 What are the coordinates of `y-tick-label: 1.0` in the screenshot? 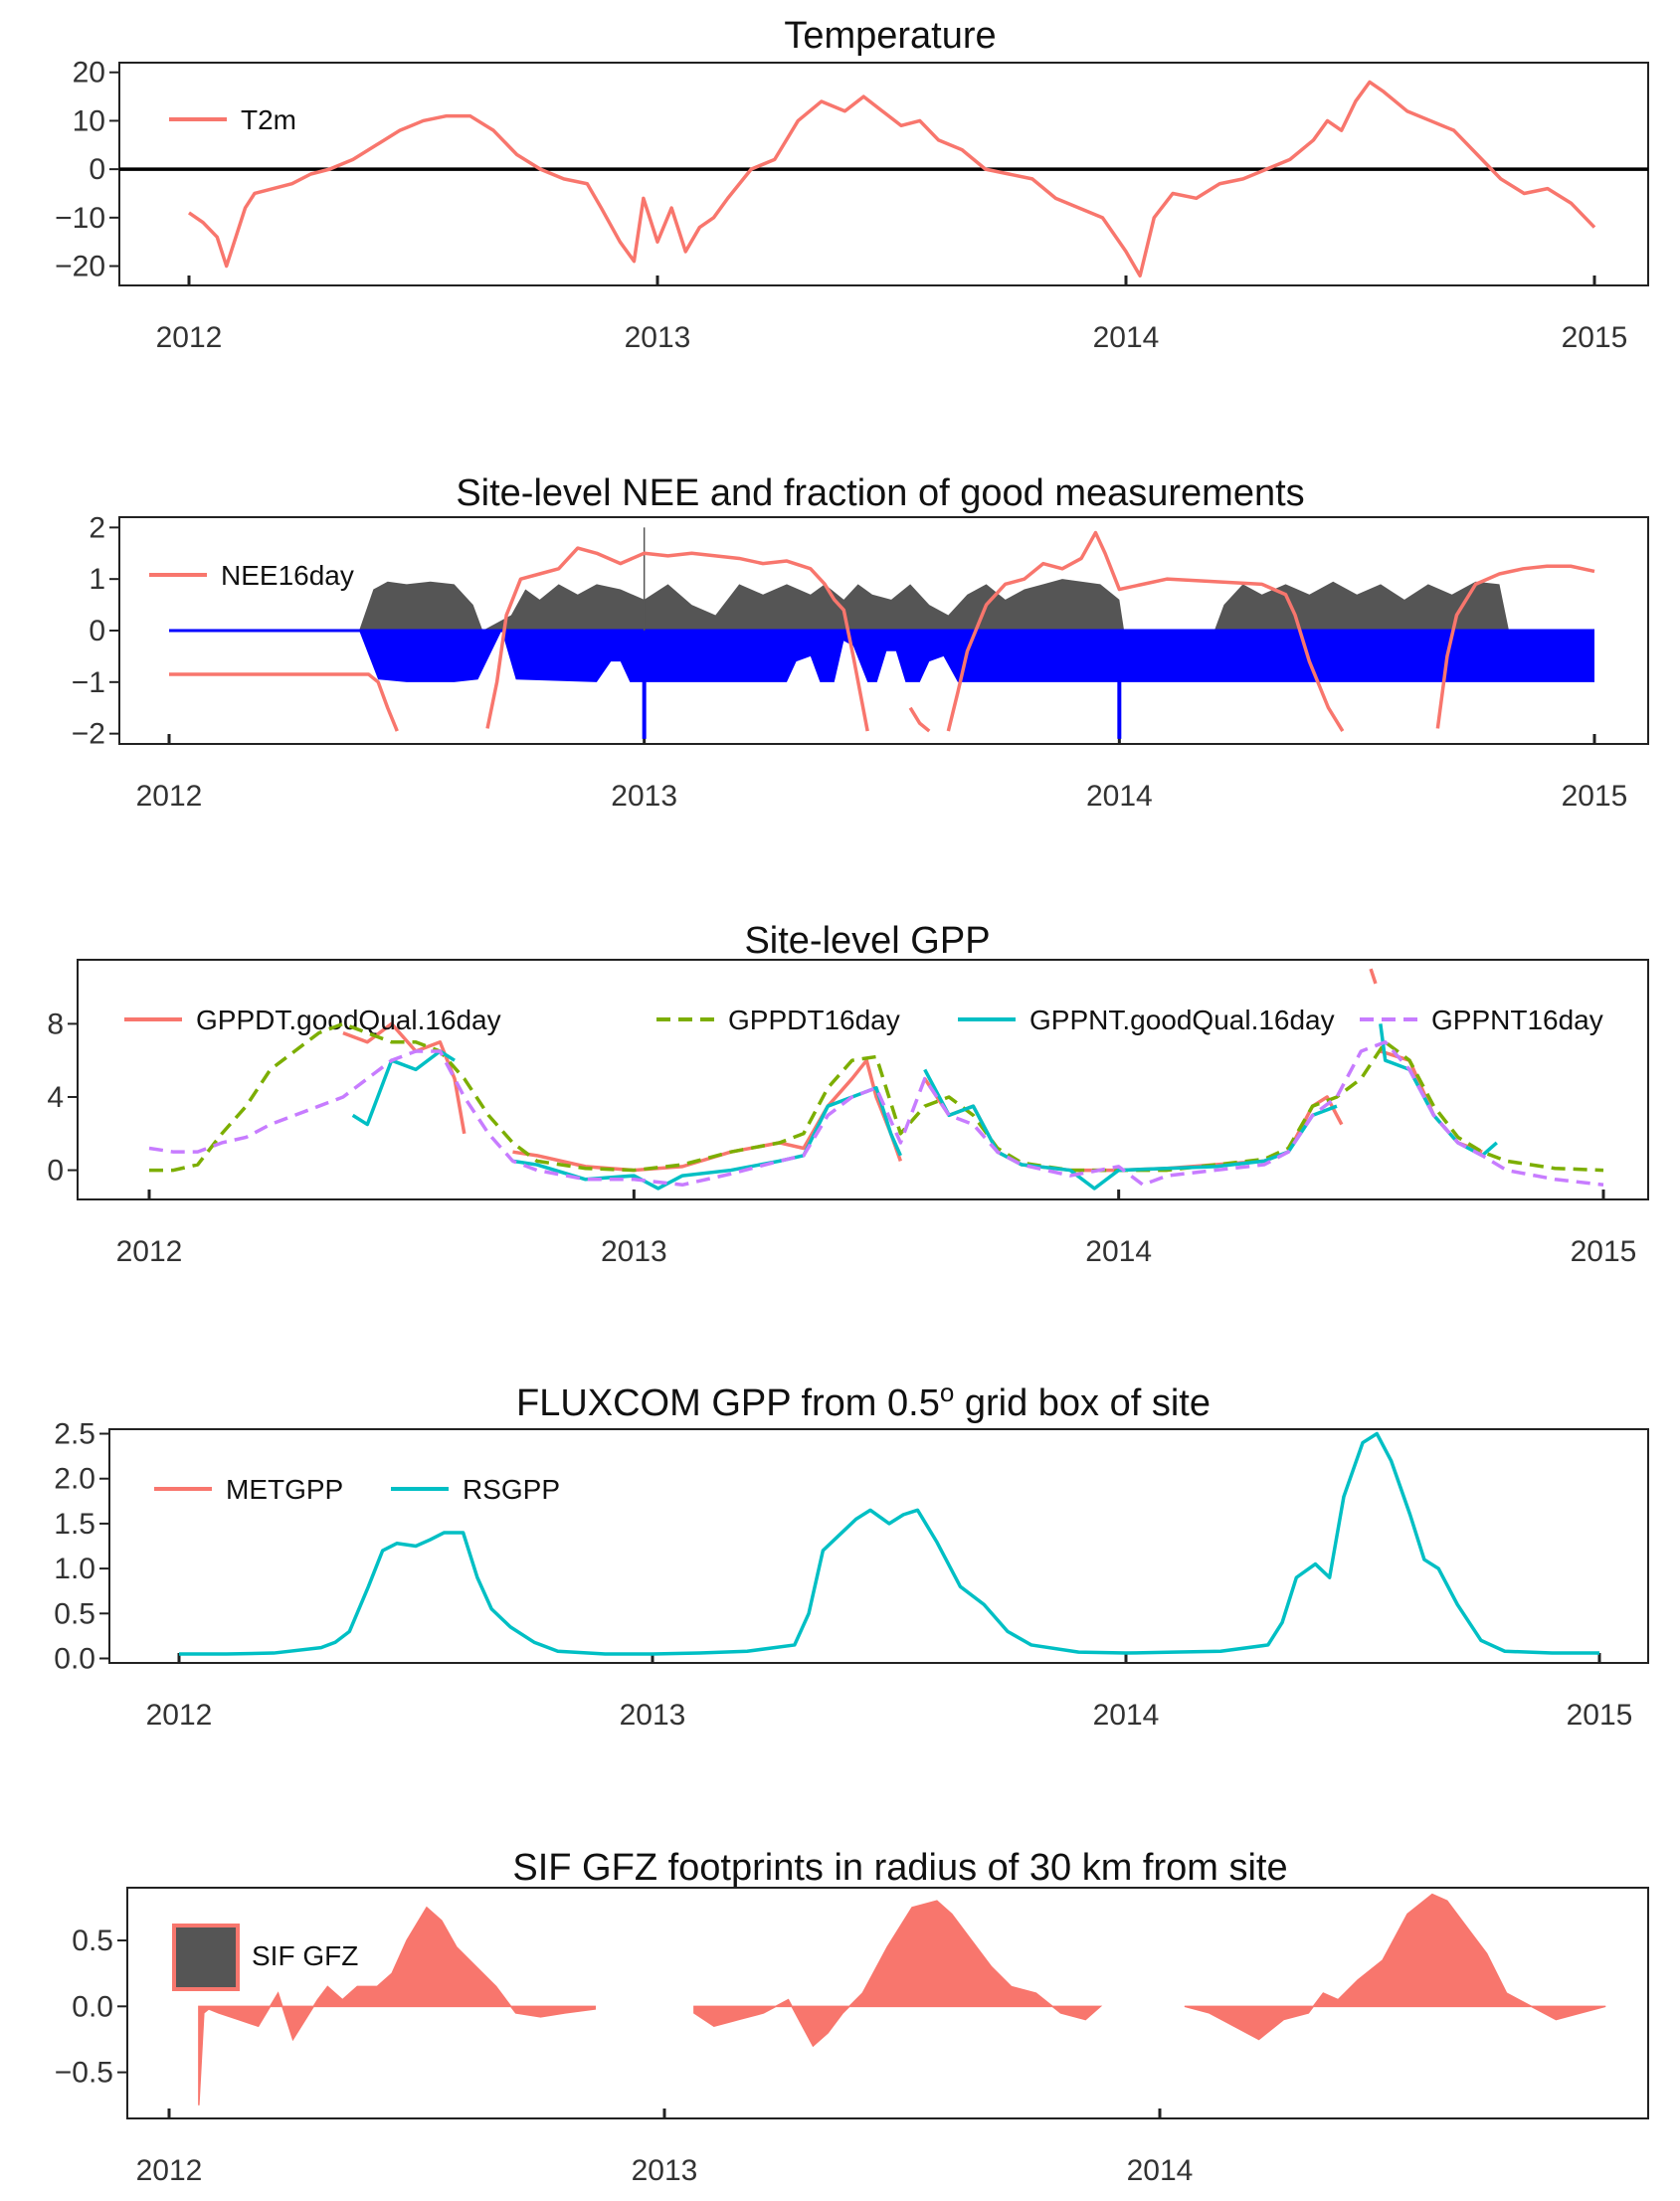 It's located at (74, 1569).